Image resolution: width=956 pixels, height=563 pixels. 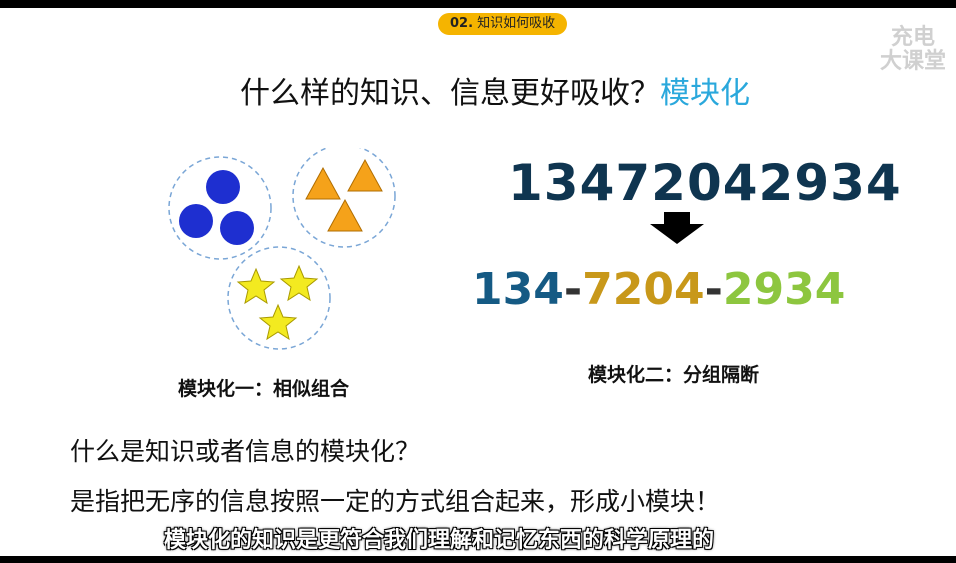 I want to click on star-group, so click(x=279, y=298).